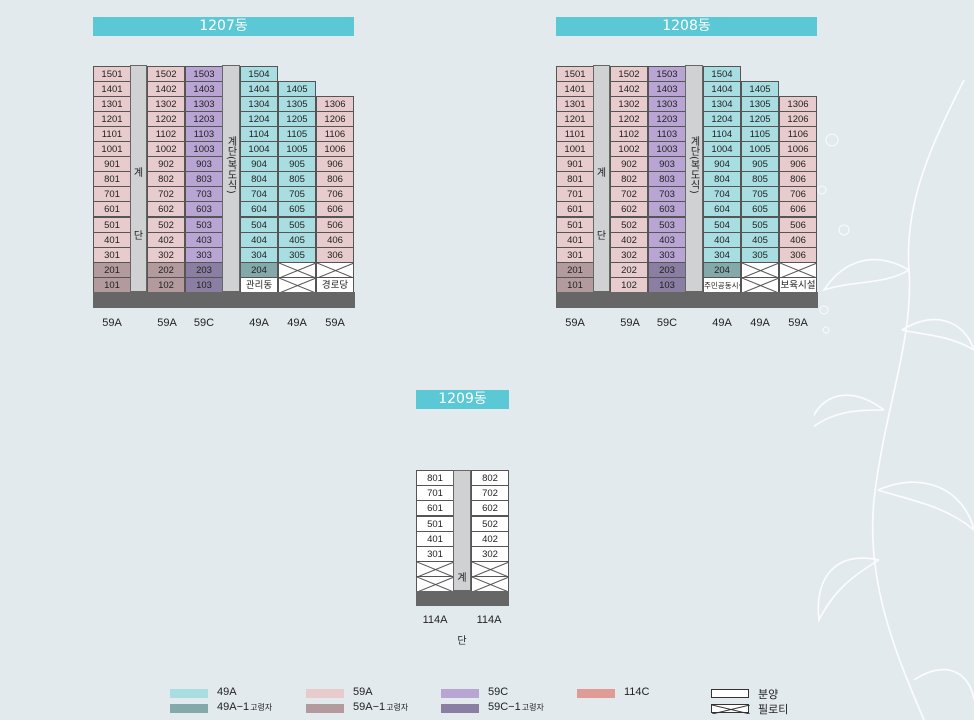  What do you see at coordinates (629, 284) in the screenshot?
I see `unit-cell: 102` at bounding box center [629, 284].